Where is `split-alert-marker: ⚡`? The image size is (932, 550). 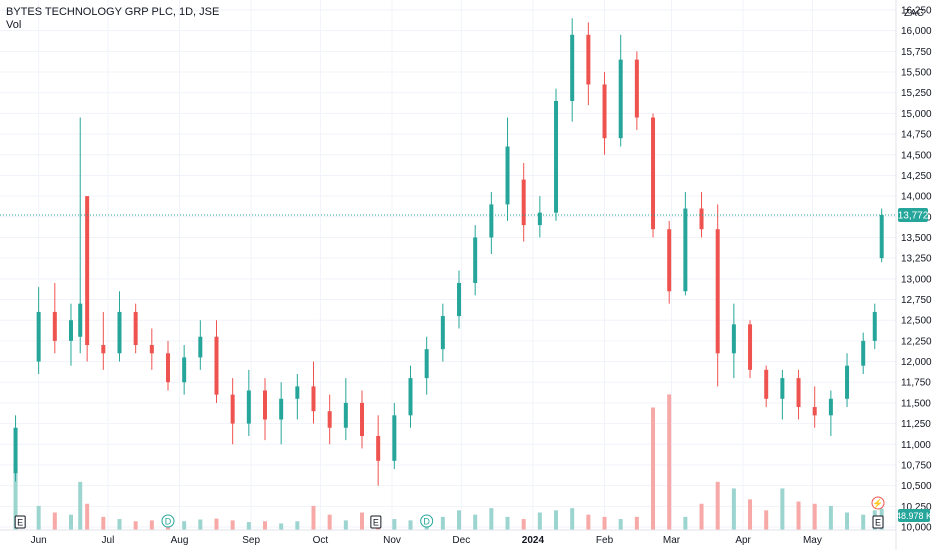 split-alert-marker: ⚡ is located at coordinates (878, 503).